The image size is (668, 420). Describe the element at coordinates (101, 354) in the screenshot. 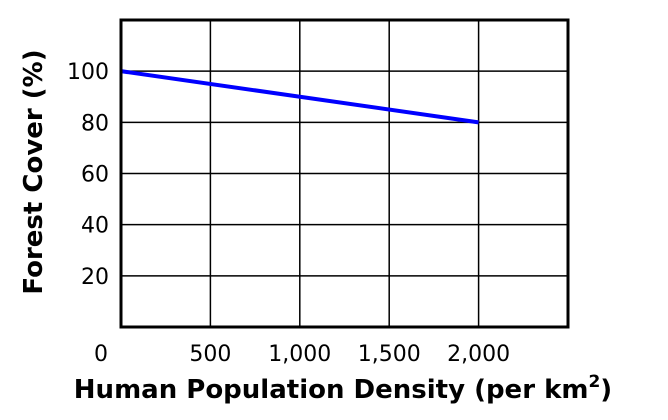

I see `x-tick-label: 0` at that location.